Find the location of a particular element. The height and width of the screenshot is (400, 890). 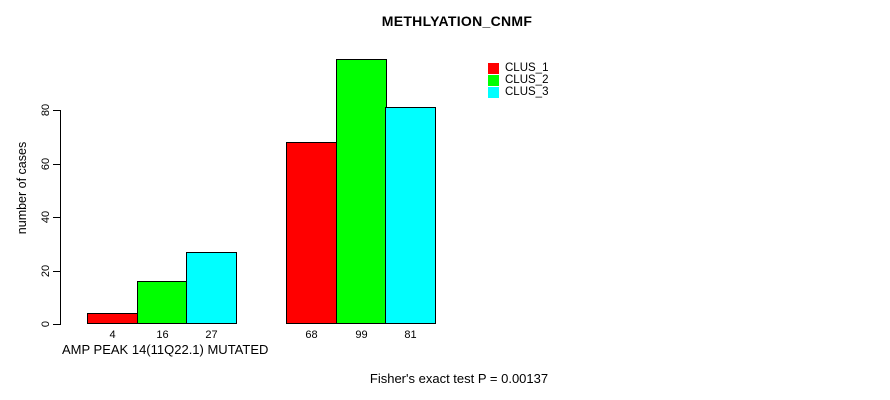

legend: CLUS_1 CLUS_2 CLUS_3 is located at coordinates (518, 80).